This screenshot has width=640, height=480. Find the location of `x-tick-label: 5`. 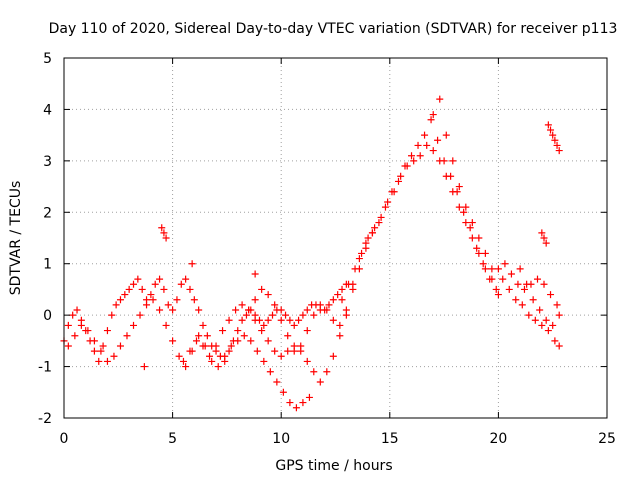

x-tick-label: 5 is located at coordinates (172, 439).